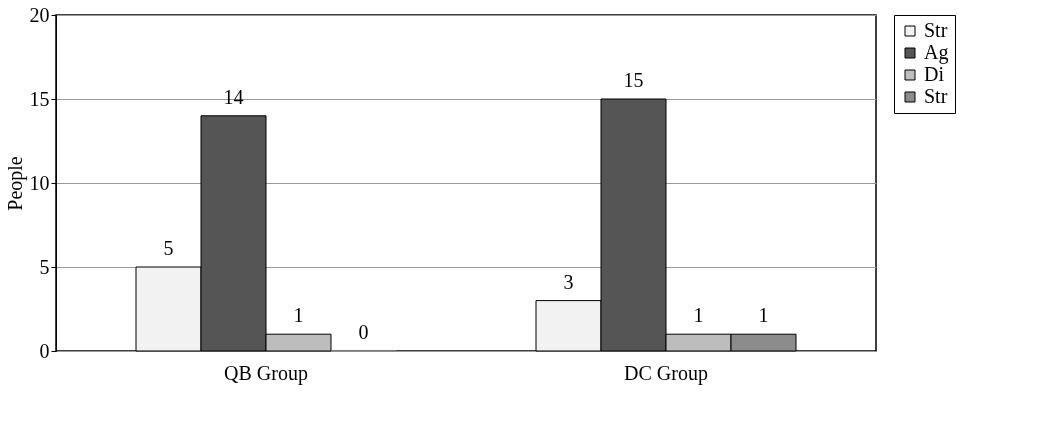  What do you see at coordinates (15, 183) in the screenshot?
I see `y-axis-title: People` at bounding box center [15, 183].